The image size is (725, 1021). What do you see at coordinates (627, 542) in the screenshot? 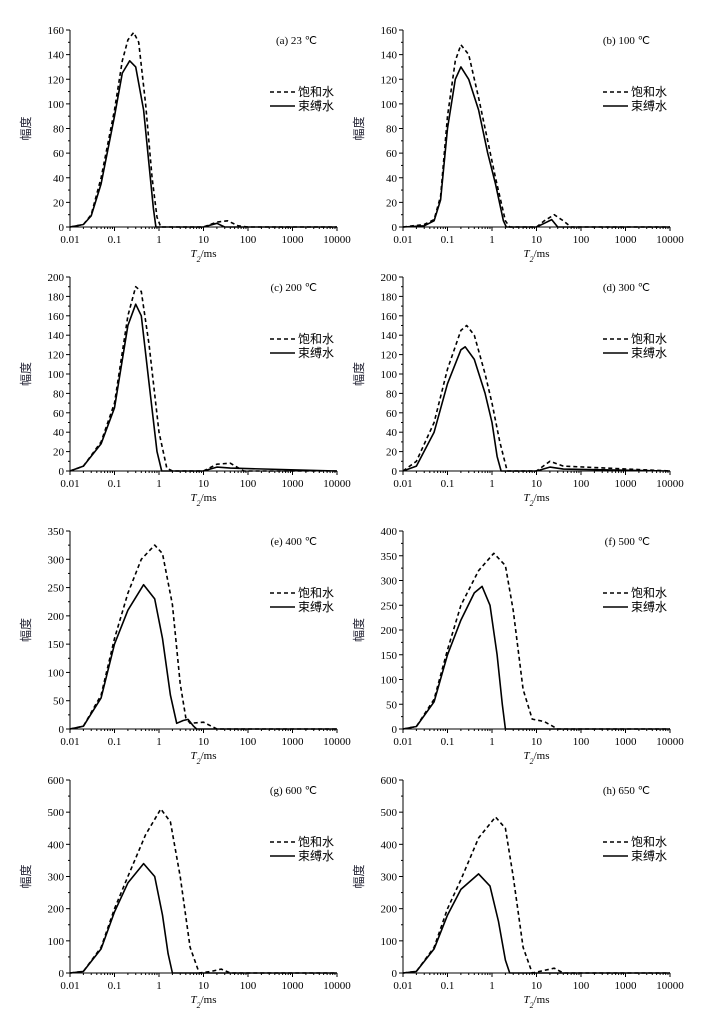
I see `chart-title: (f) 500 ℃` at bounding box center [627, 542].